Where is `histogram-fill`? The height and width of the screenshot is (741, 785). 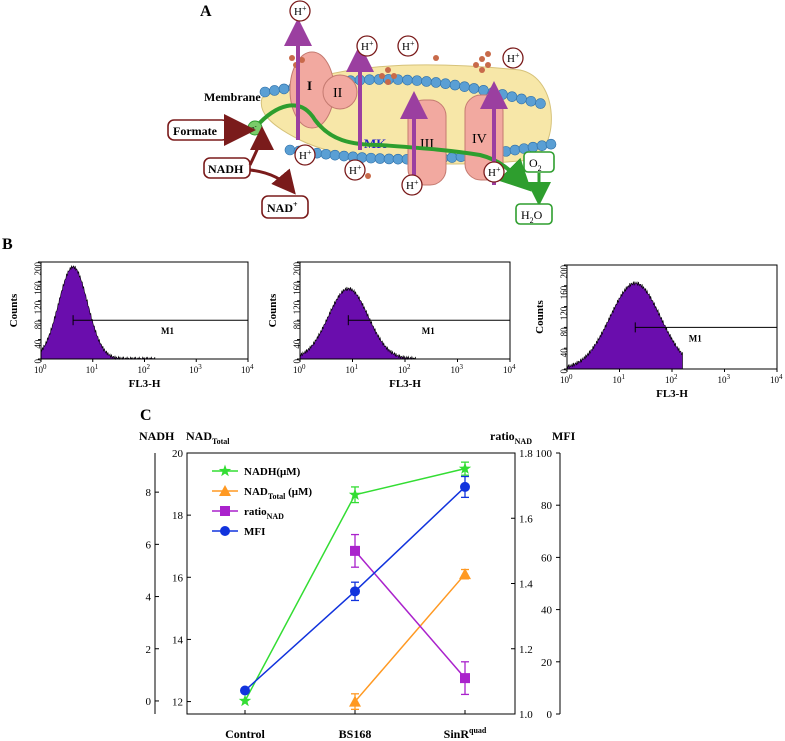
histogram-fill is located at coordinates (357, 323).